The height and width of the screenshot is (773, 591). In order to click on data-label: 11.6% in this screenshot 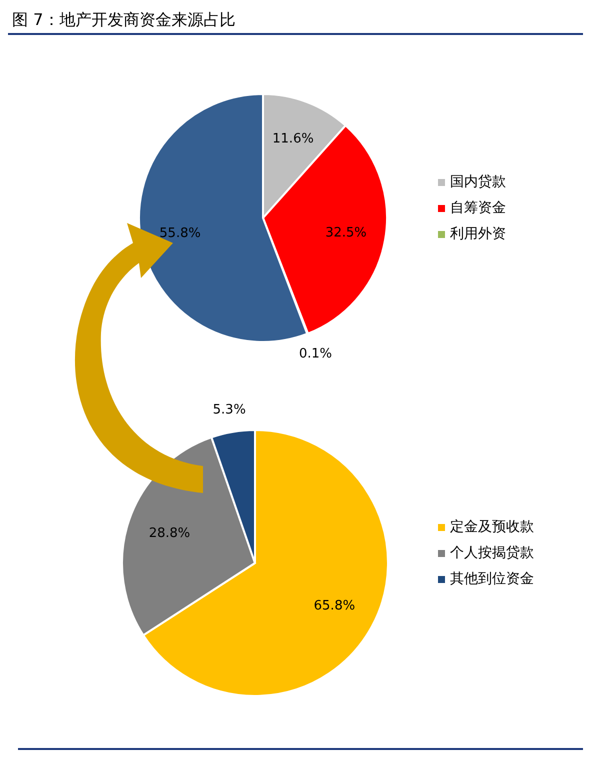, I will do `click(293, 139)`.